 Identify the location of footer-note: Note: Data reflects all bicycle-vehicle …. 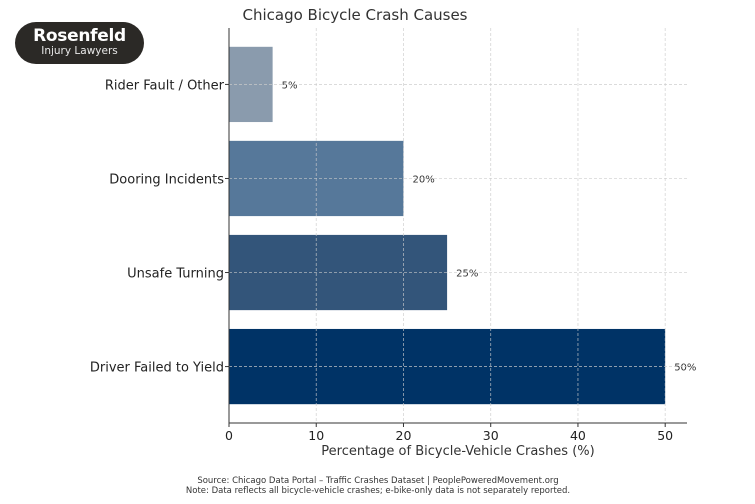
(378, 491).